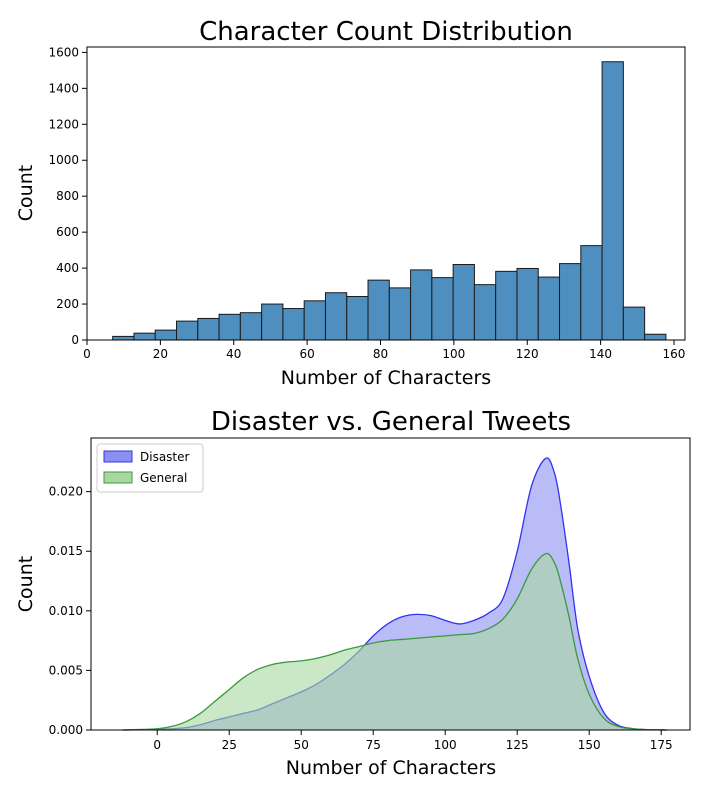  What do you see at coordinates (589, 745) in the screenshot?
I see `chart2-x-tick-label-6: 150` at bounding box center [589, 745].